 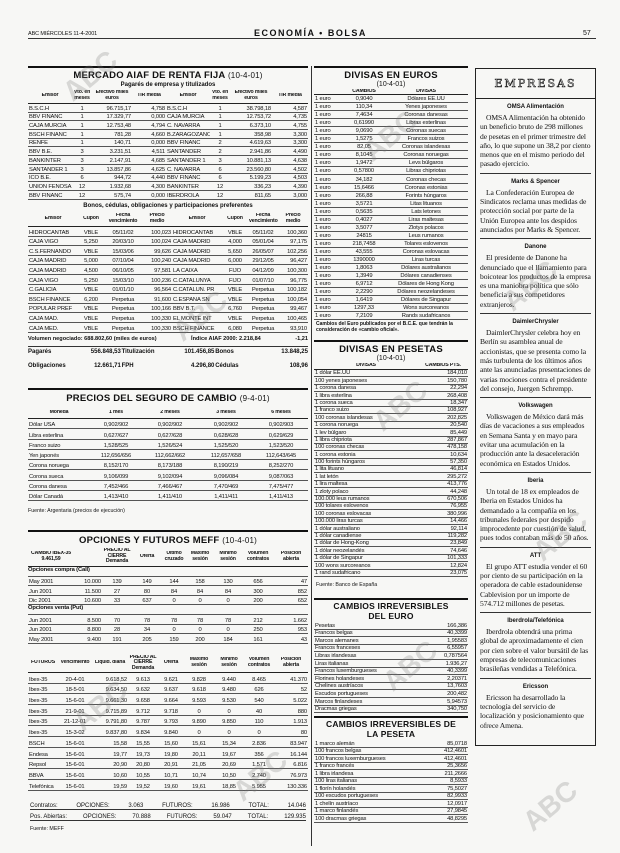 I want to click on table-cell: 295,272, so click(x=457, y=476).